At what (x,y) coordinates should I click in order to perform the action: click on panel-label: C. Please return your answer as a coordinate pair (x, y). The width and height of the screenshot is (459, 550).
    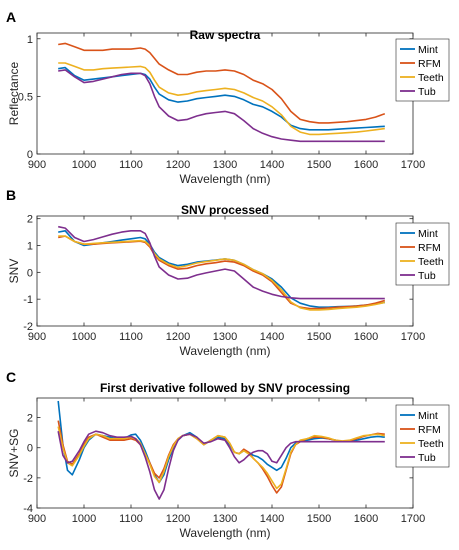
    Looking at the image, I should click on (11, 377).